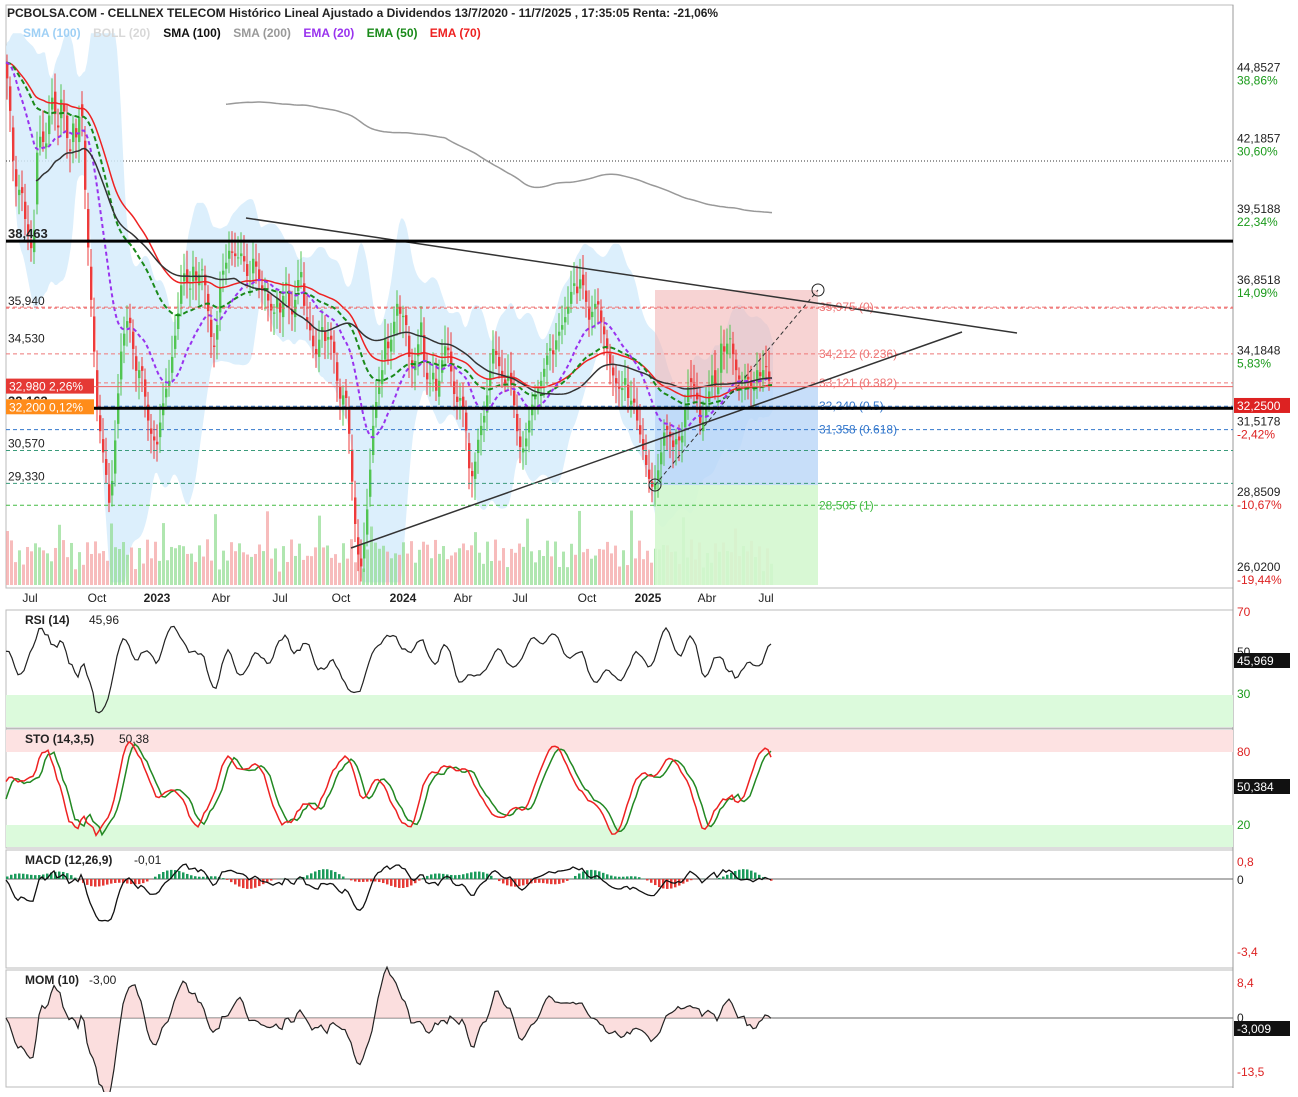 Image resolution: width=1298 pixels, height=1097 pixels. What do you see at coordinates (619, 741) in the screenshot?
I see `sto-overbought-zone` at bounding box center [619, 741].